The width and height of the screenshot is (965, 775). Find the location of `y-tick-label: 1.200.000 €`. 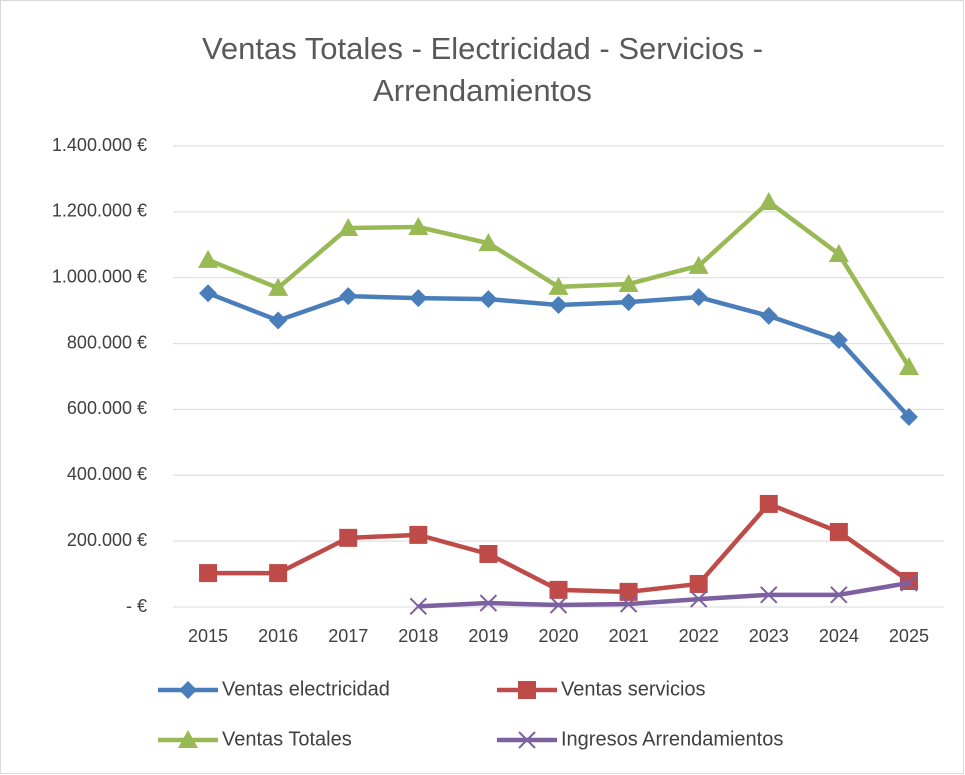

y-tick-label: 1.200.000 € is located at coordinates (99, 211).